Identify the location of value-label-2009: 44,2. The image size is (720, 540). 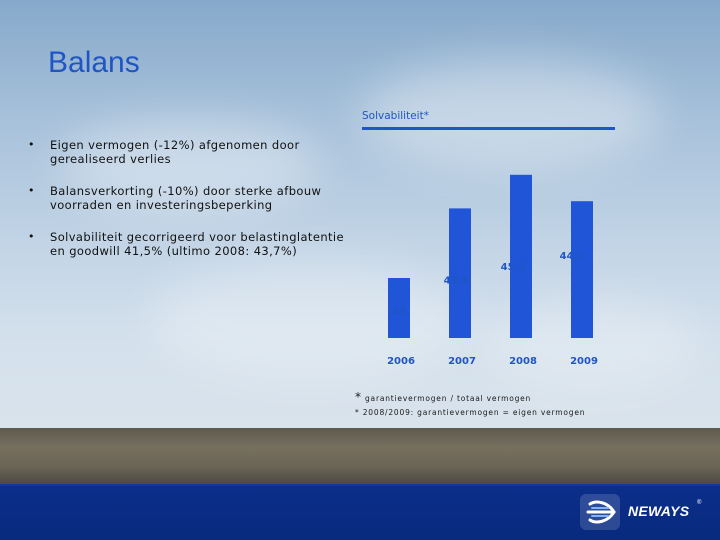
(572, 256).